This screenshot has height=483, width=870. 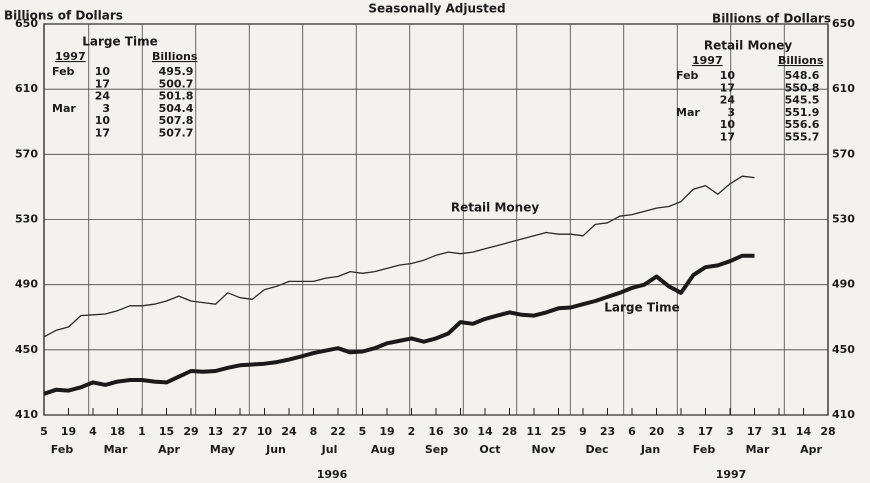 What do you see at coordinates (332, 474) in the screenshot?
I see `year-label: 1996` at bounding box center [332, 474].